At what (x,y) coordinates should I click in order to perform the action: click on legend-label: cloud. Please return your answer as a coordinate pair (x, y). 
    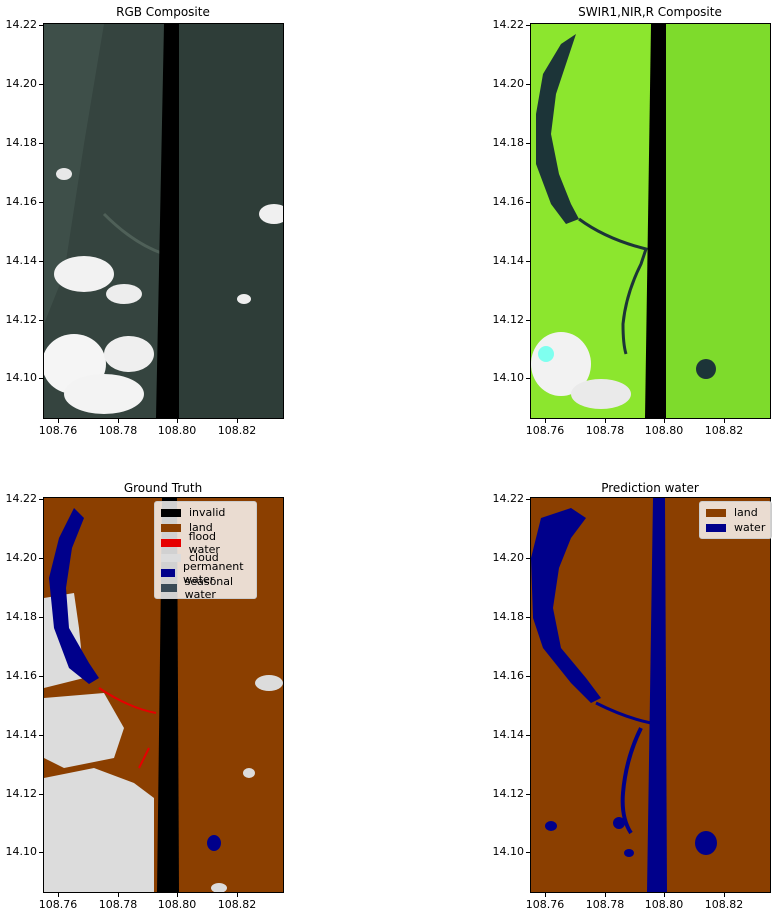
    Looking at the image, I should click on (204, 557).